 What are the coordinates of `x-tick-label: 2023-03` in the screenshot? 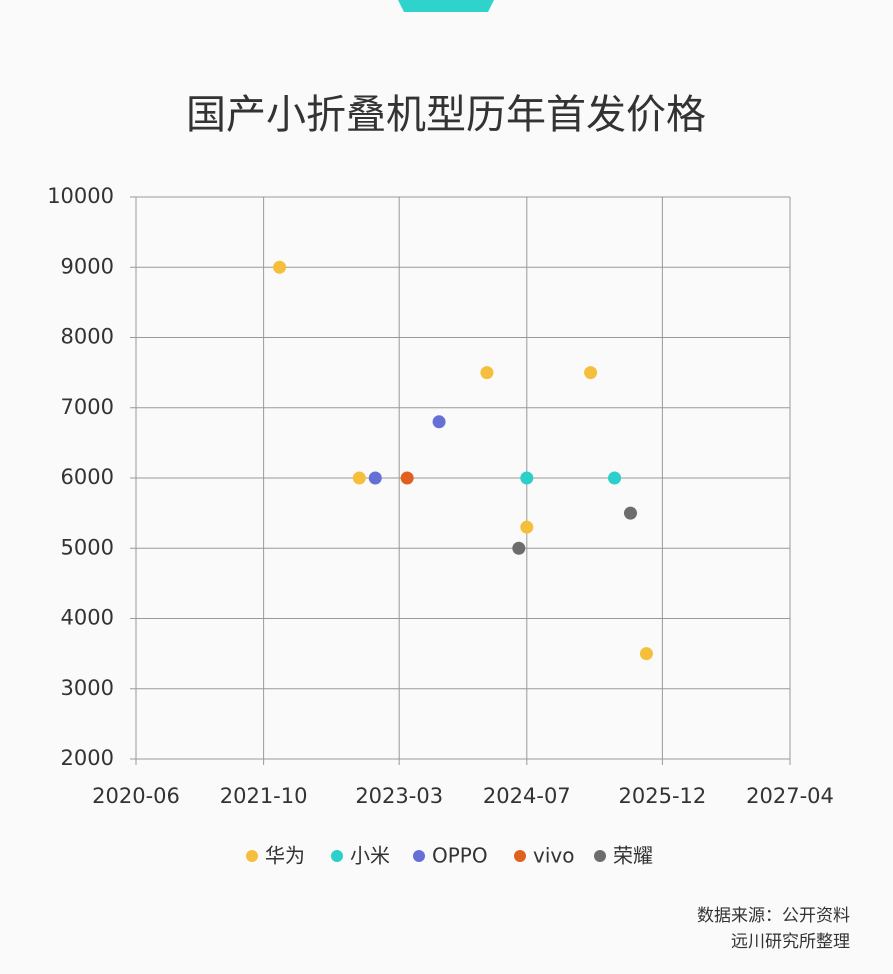 It's located at (399, 796).